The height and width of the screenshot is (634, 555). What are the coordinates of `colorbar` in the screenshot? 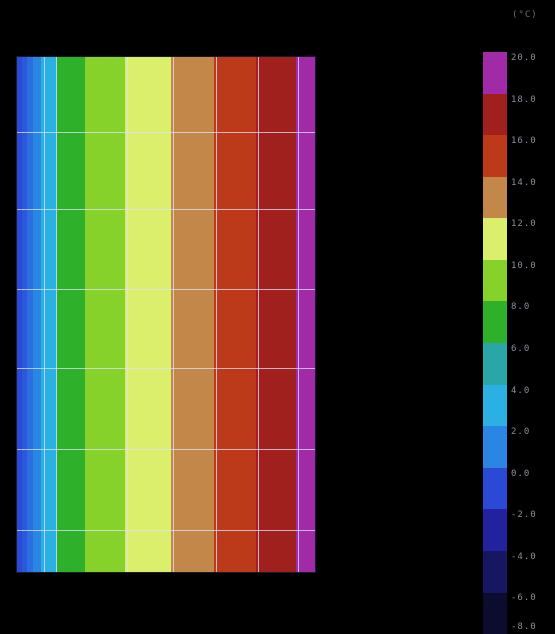 It's located at (495, 343).